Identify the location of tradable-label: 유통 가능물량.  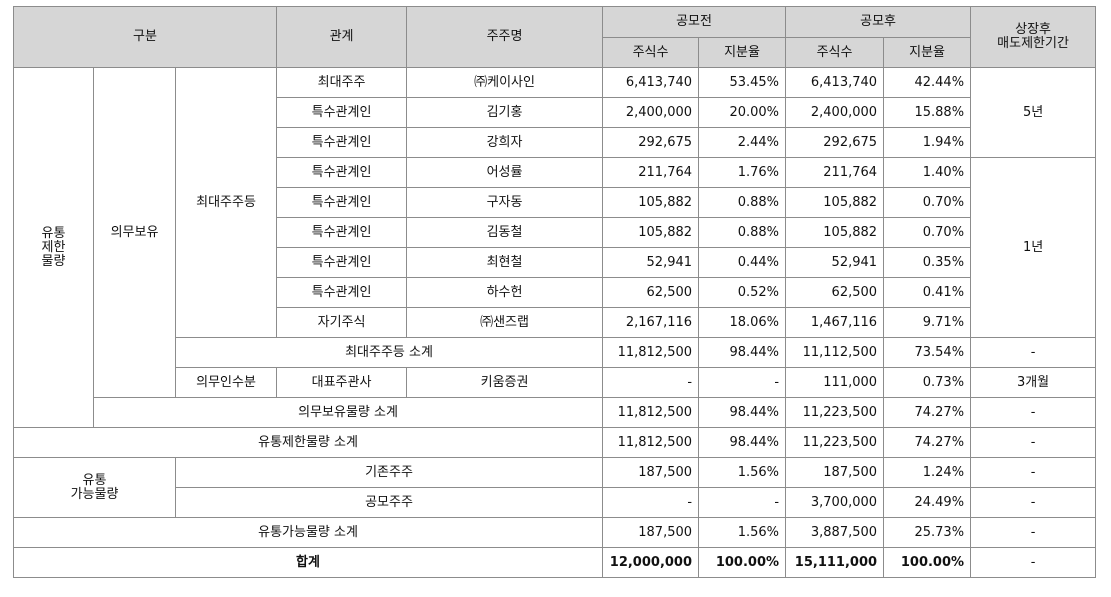
(94, 487).